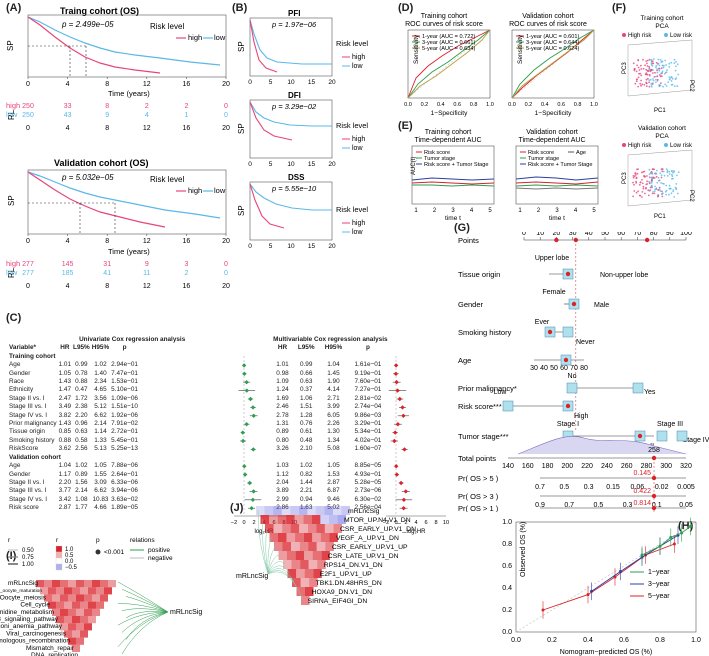 The width and height of the screenshot is (709, 656). Describe the element at coordinates (524, 234) in the screenshot. I see `nomo-text: 0` at that location.